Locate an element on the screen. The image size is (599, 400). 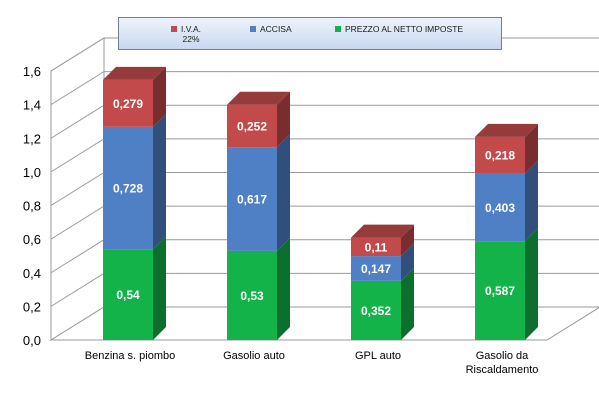
y-tick-label: 0,8 is located at coordinates (32, 206).